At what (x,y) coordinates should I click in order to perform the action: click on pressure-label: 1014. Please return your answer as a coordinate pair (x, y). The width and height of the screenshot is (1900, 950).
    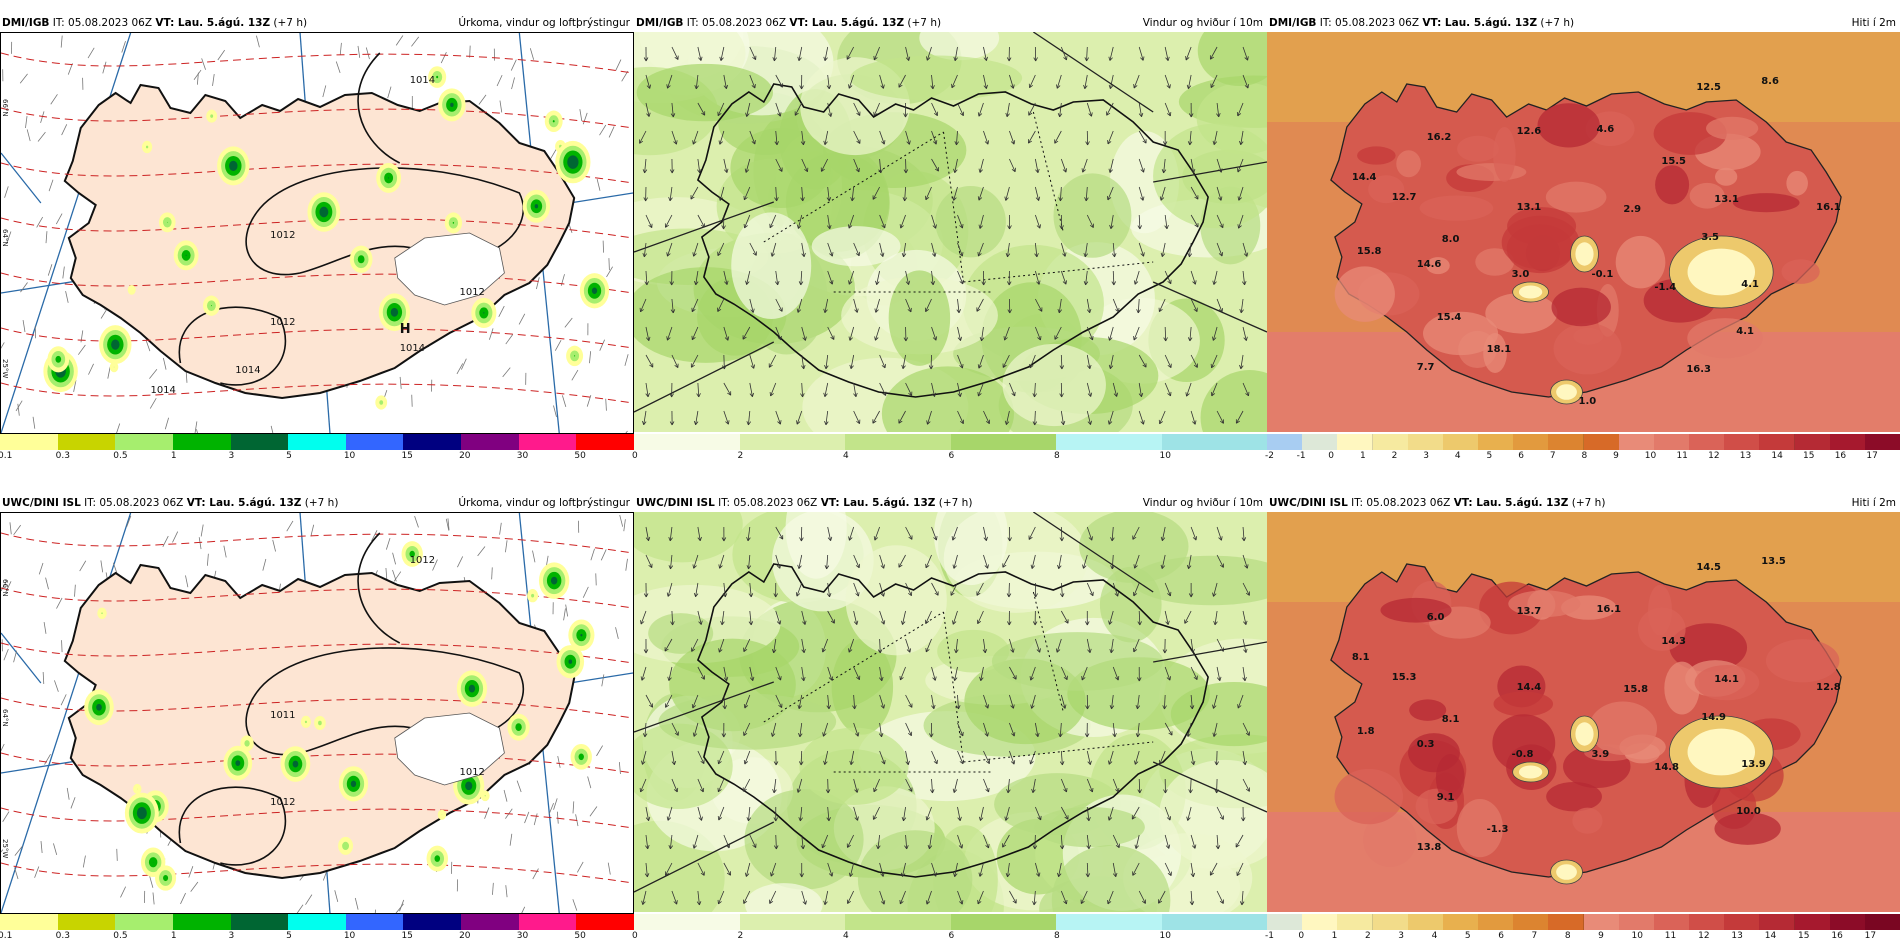
    Looking at the image, I should click on (412, 348).